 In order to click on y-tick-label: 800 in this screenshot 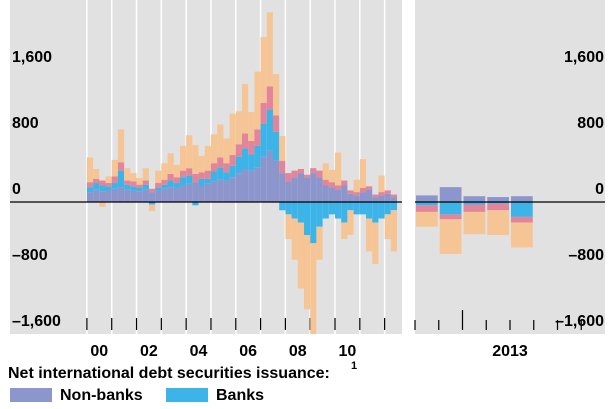, I will do `click(25, 123)`.